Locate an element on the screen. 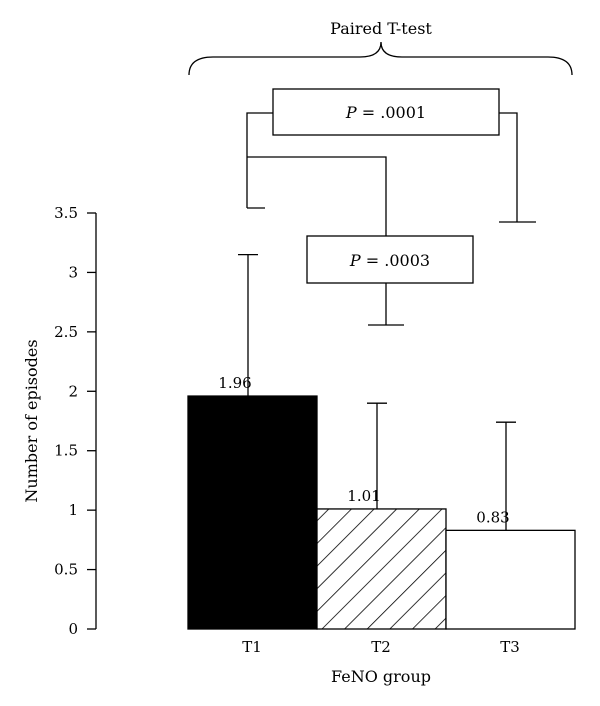 The image size is (600, 706). y-tick-label: 1.5 is located at coordinates (66, 451).